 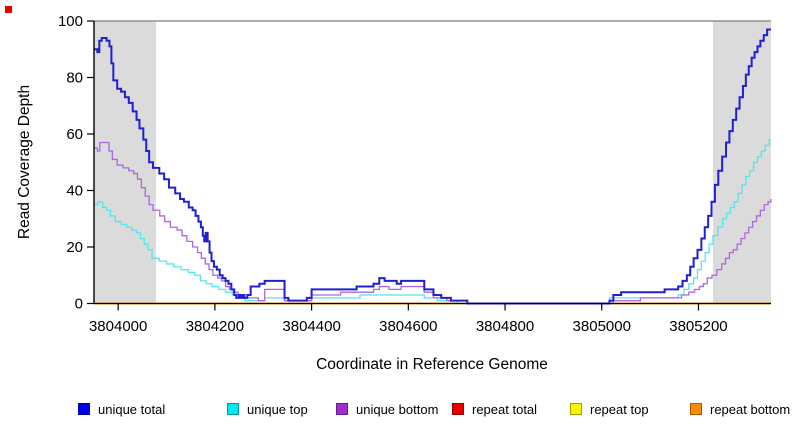 I want to click on legend-label: unique bottom, so click(x=397, y=409).